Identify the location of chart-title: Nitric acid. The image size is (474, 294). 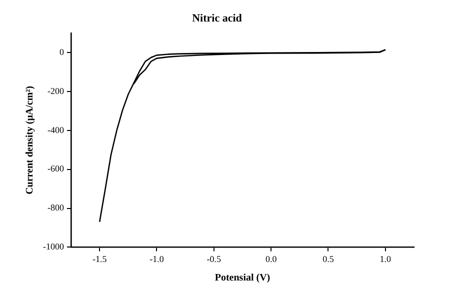
(217, 18).